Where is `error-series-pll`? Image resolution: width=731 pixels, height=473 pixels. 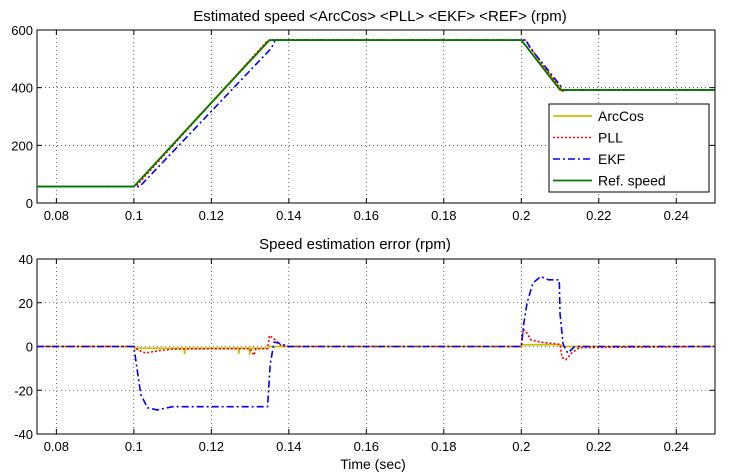 error-series-pll is located at coordinates (376, 344).